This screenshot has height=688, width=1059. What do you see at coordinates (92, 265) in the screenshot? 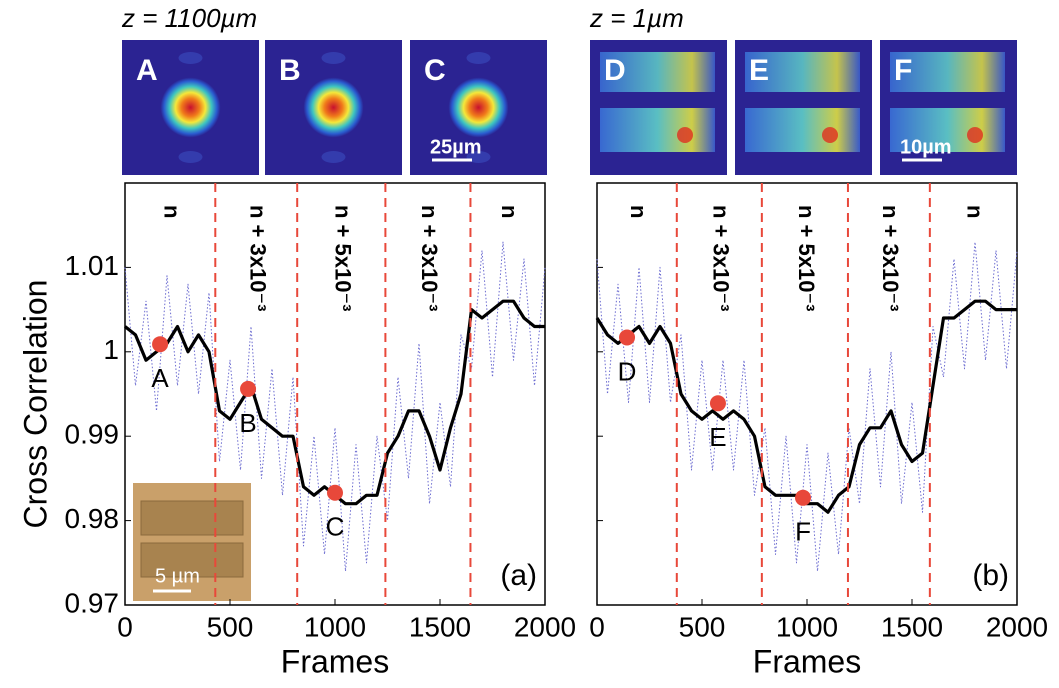
I see `y-tick-label: 1.01` at bounding box center [92, 265].